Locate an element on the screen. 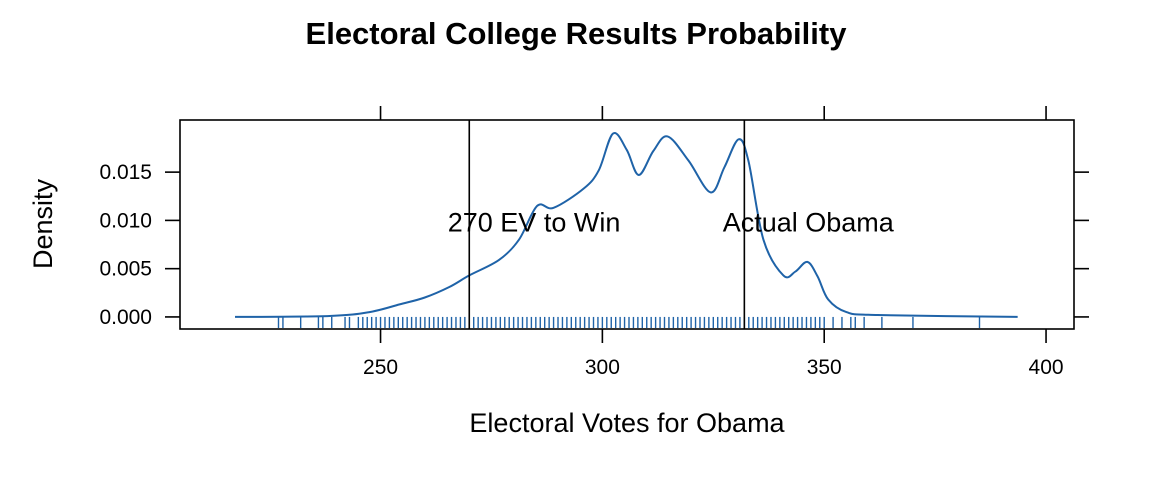 This screenshot has height=485, width=1152. x-axis-label: Electoral Votes for Obama is located at coordinates (627, 423).